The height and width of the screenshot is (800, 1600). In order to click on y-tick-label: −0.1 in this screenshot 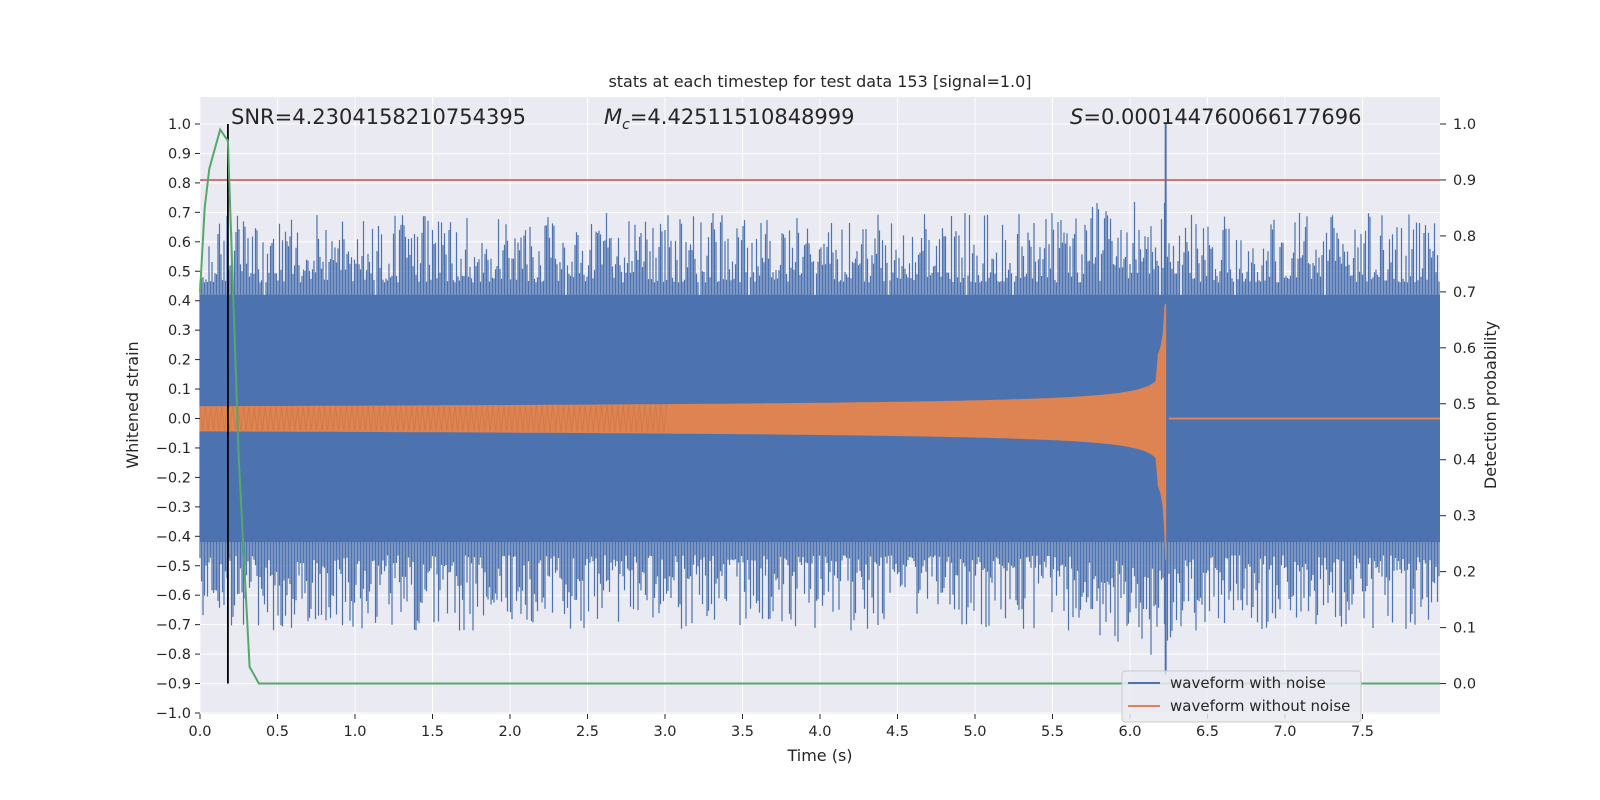, I will do `click(173, 449)`.